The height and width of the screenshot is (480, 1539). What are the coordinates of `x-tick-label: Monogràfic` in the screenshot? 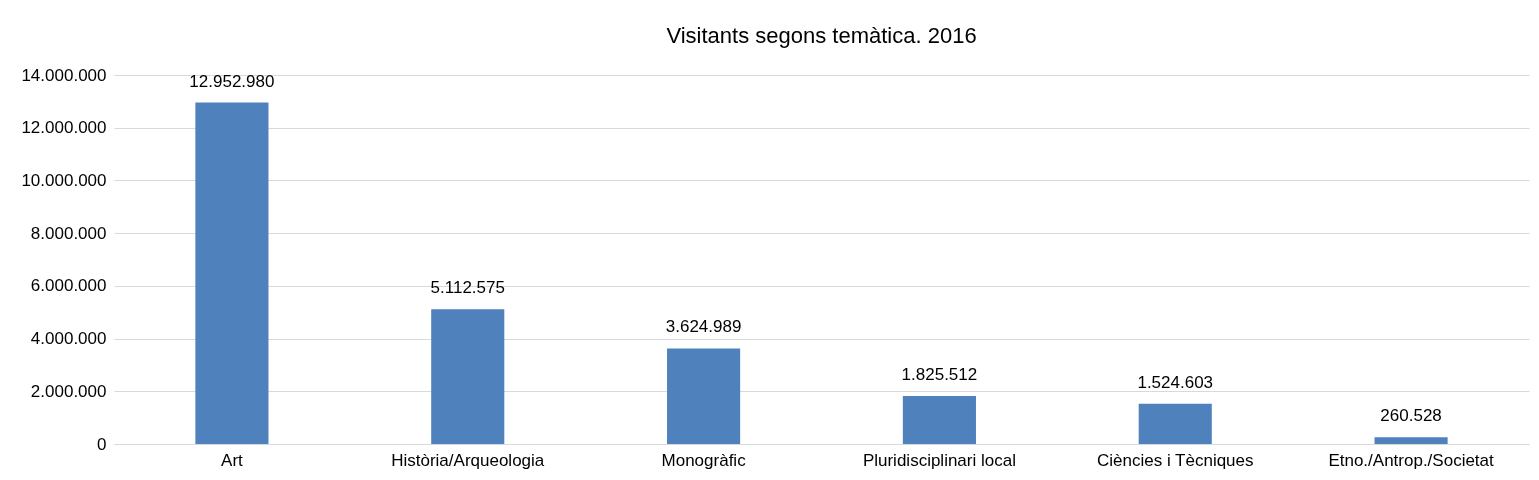 It's located at (704, 460).